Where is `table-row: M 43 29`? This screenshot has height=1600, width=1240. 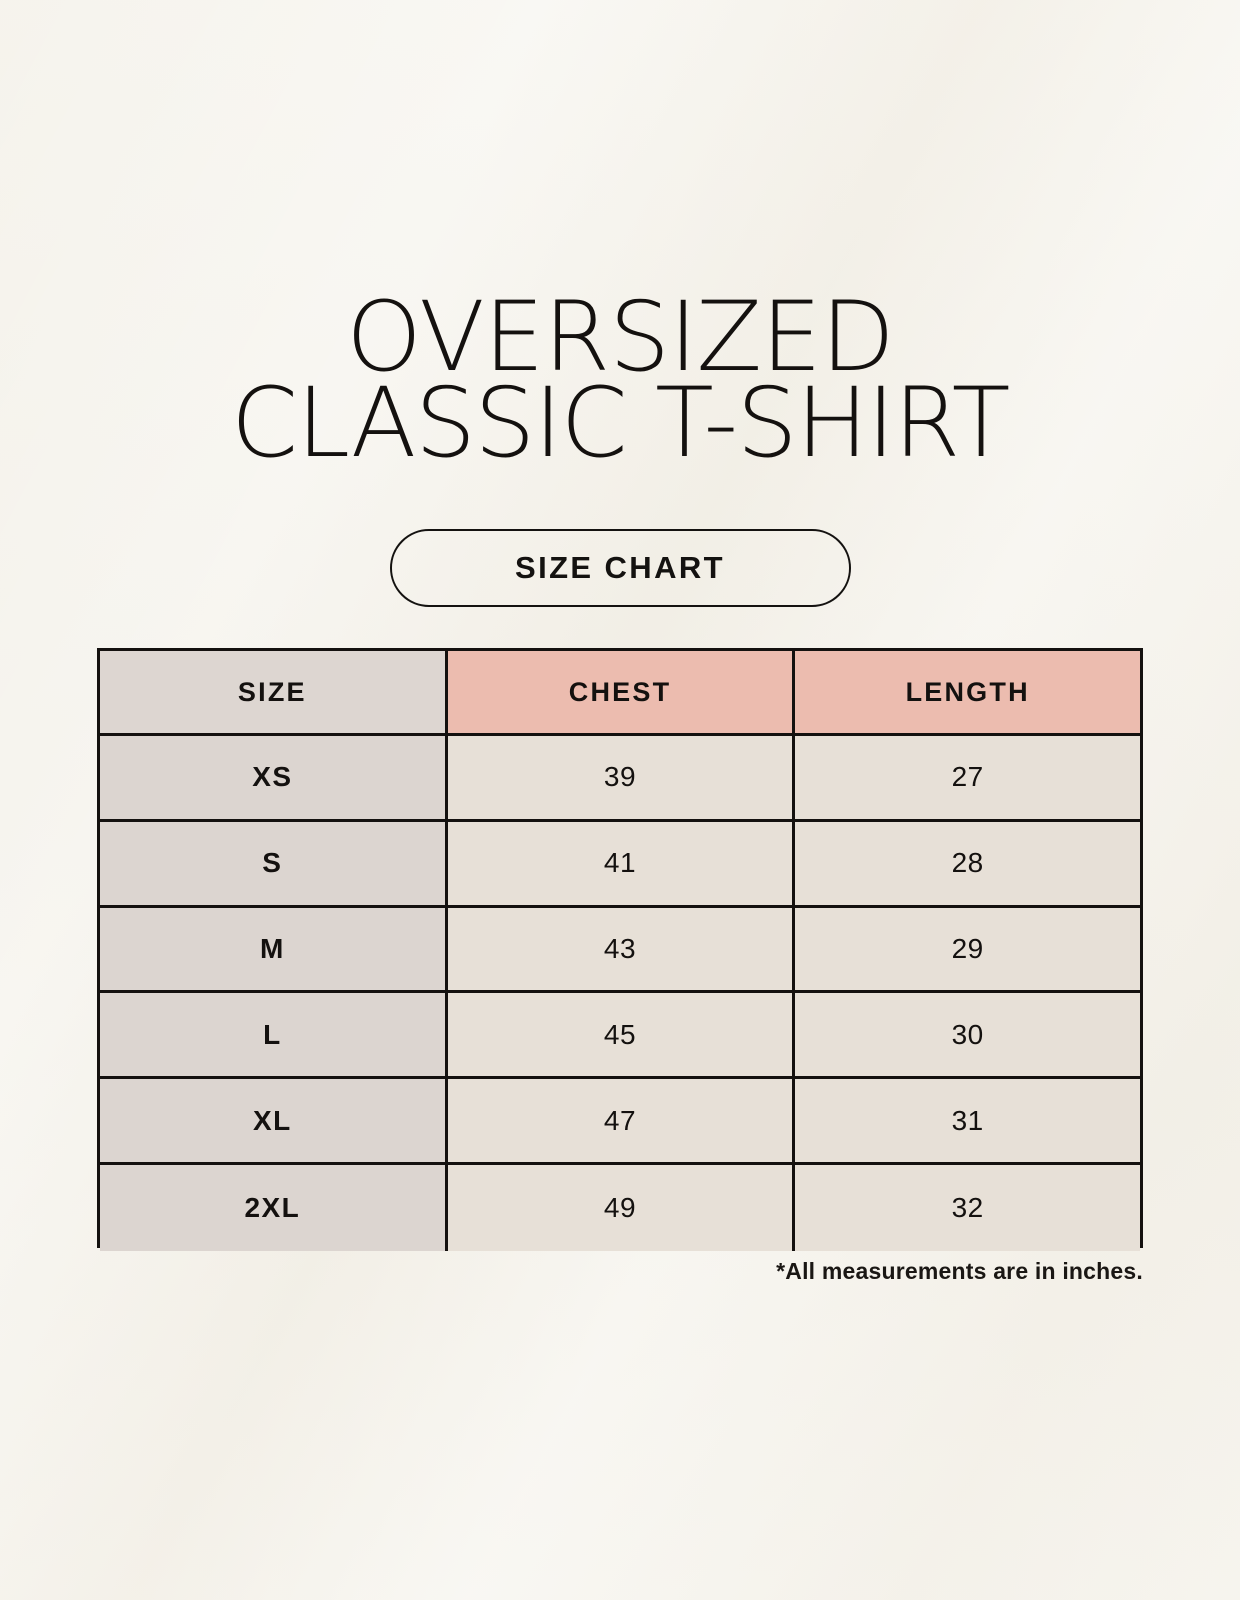
table-row: M 43 29 is located at coordinates (620, 950).